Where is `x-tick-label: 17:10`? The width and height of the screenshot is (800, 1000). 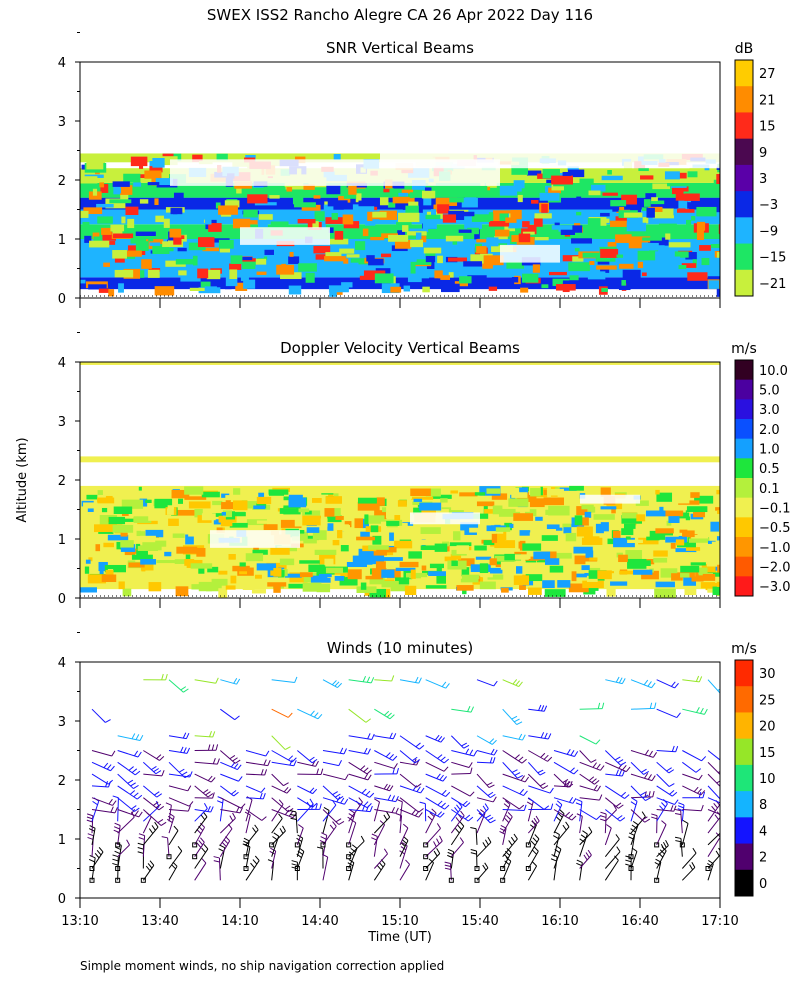
x-tick-label: 17:10 is located at coordinates (719, 921).